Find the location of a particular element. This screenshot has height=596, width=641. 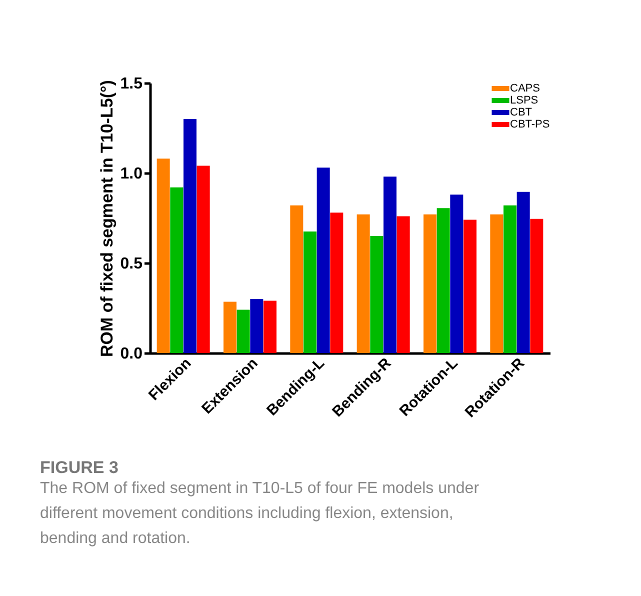

y-tick-label: 0.5 is located at coordinates (131, 264).